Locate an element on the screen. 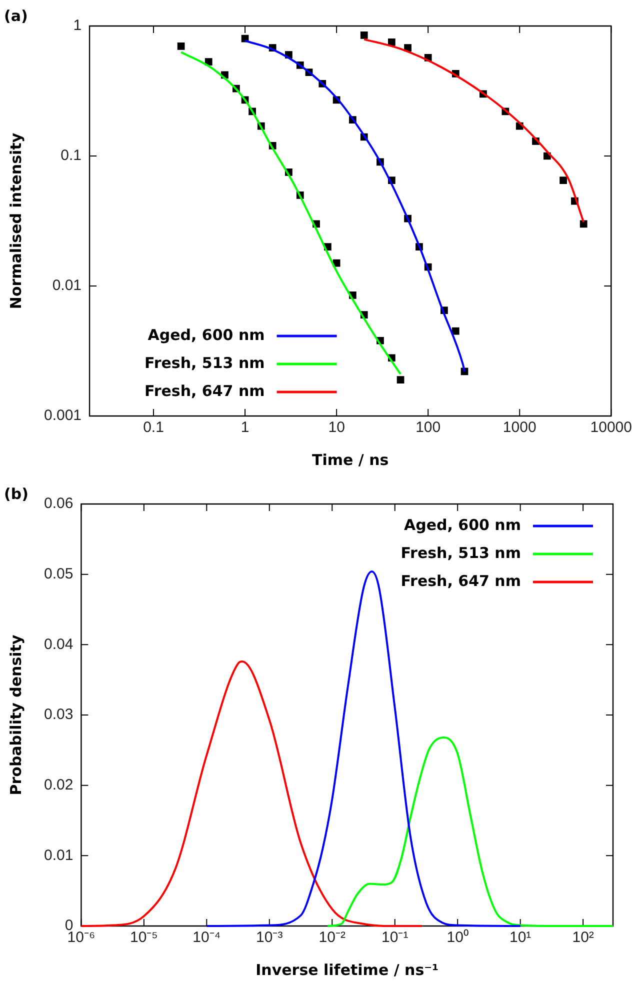  y-tick-label: 0.1 is located at coordinates (71, 155).